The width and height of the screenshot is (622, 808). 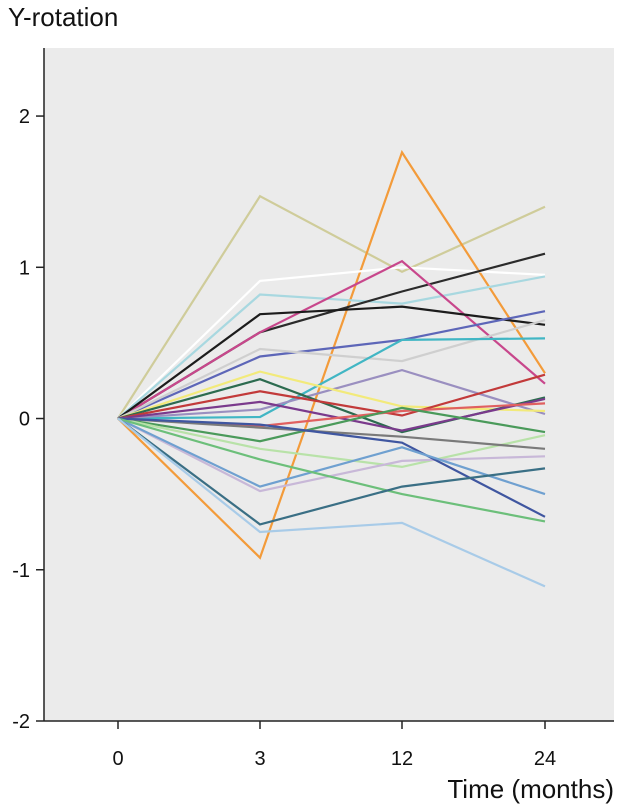 What do you see at coordinates (24, 268) in the screenshot?
I see `y-tick-label: 1` at bounding box center [24, 268].